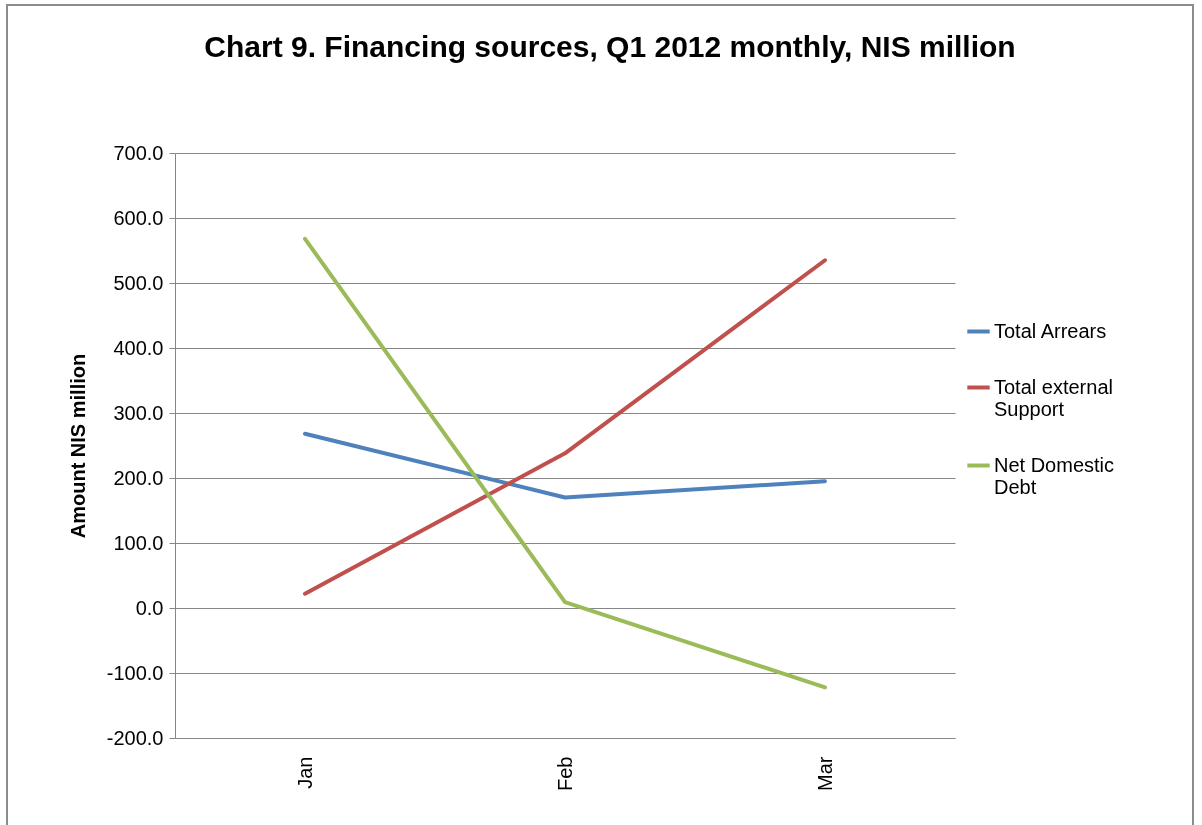  I want to click on y-tick-label: 0.0, so click(149, 607).